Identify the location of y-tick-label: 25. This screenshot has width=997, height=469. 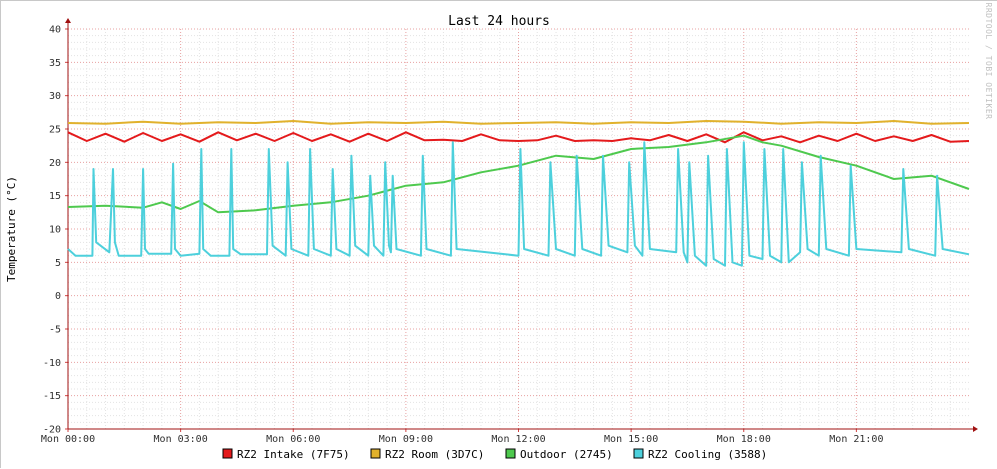
(55, 130).